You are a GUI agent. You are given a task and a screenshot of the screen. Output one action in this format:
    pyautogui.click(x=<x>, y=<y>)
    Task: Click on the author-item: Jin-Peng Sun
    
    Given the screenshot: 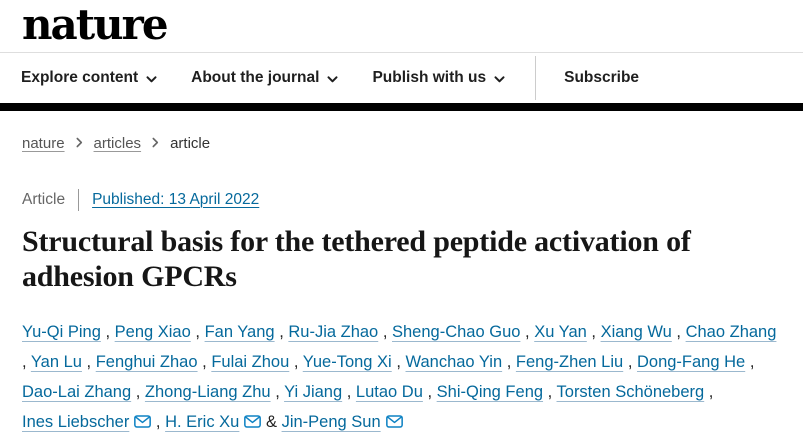 What is the action you would take?
    pyautogui.click(x=342, y=422)
    